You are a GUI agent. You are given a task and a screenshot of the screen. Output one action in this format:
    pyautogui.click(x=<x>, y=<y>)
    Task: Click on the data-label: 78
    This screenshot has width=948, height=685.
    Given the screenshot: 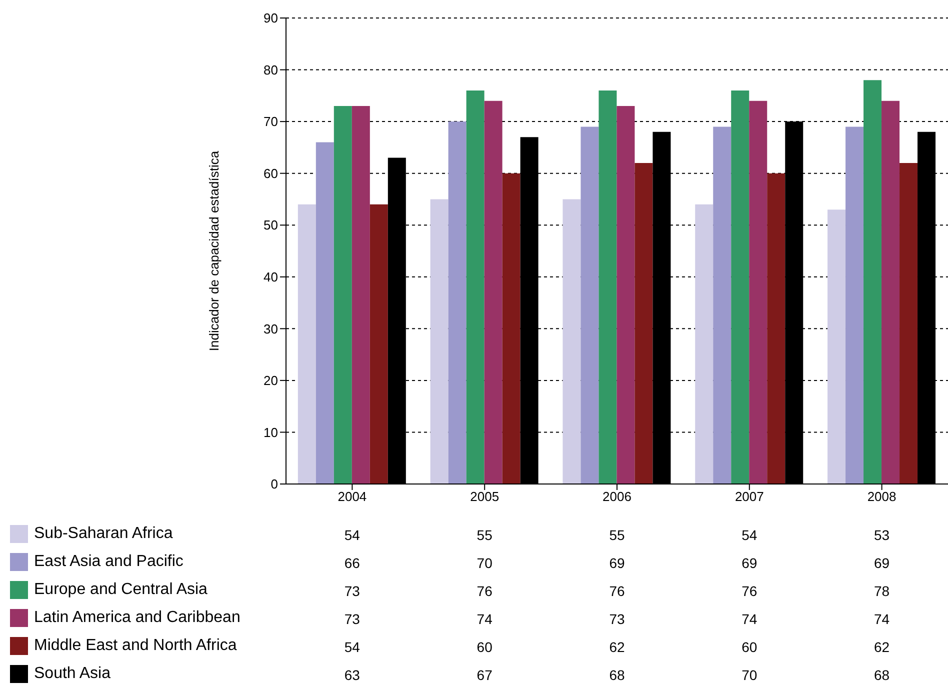 What is the action you would take?
    pyautogui.click(x=882, y=591)
    